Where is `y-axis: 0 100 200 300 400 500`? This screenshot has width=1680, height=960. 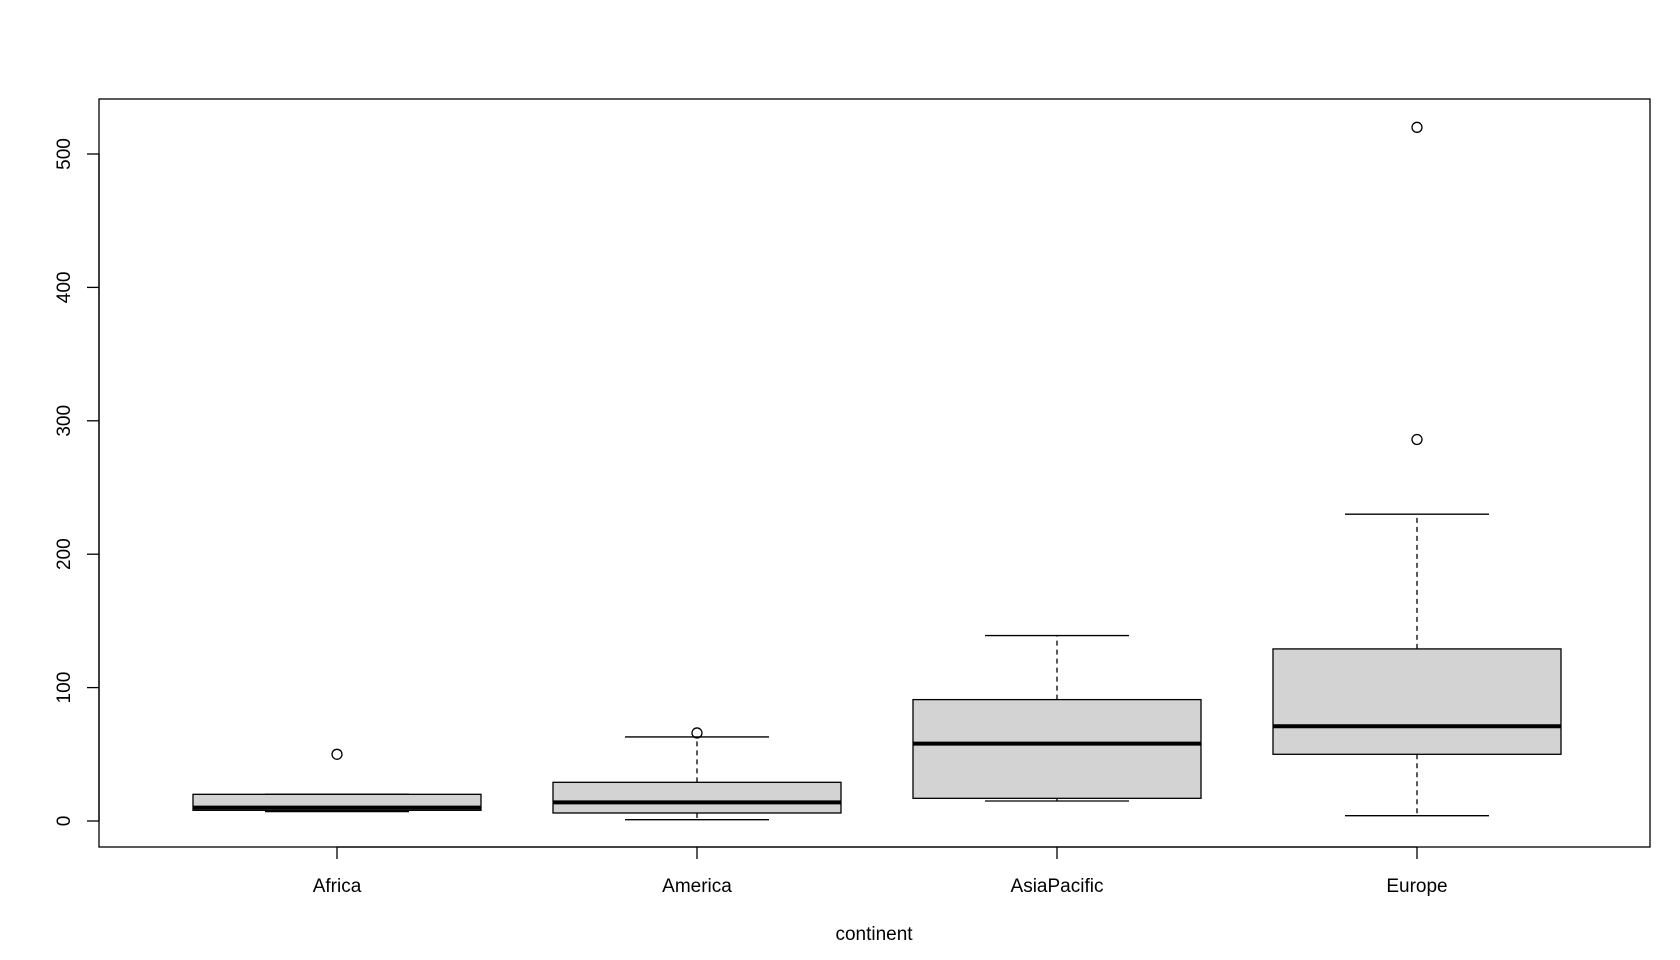 y-axis: 0 100 200 300 400 500 is located at coordinates (77, 482).